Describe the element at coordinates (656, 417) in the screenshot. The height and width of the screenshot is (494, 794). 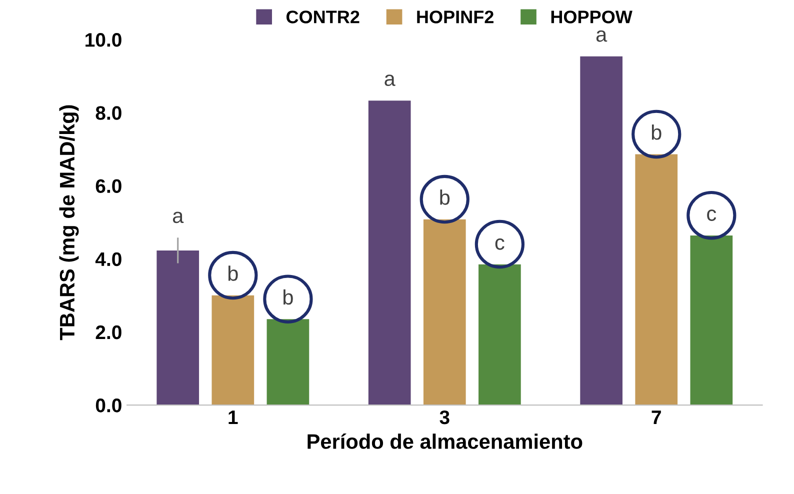
I see `x-tick-label: 7` at that location.